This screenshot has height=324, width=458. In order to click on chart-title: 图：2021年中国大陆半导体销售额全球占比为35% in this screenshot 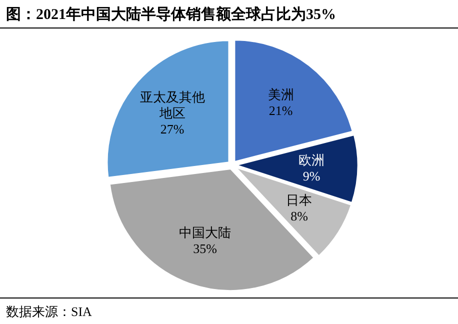, I will do `click(171, 14)`.